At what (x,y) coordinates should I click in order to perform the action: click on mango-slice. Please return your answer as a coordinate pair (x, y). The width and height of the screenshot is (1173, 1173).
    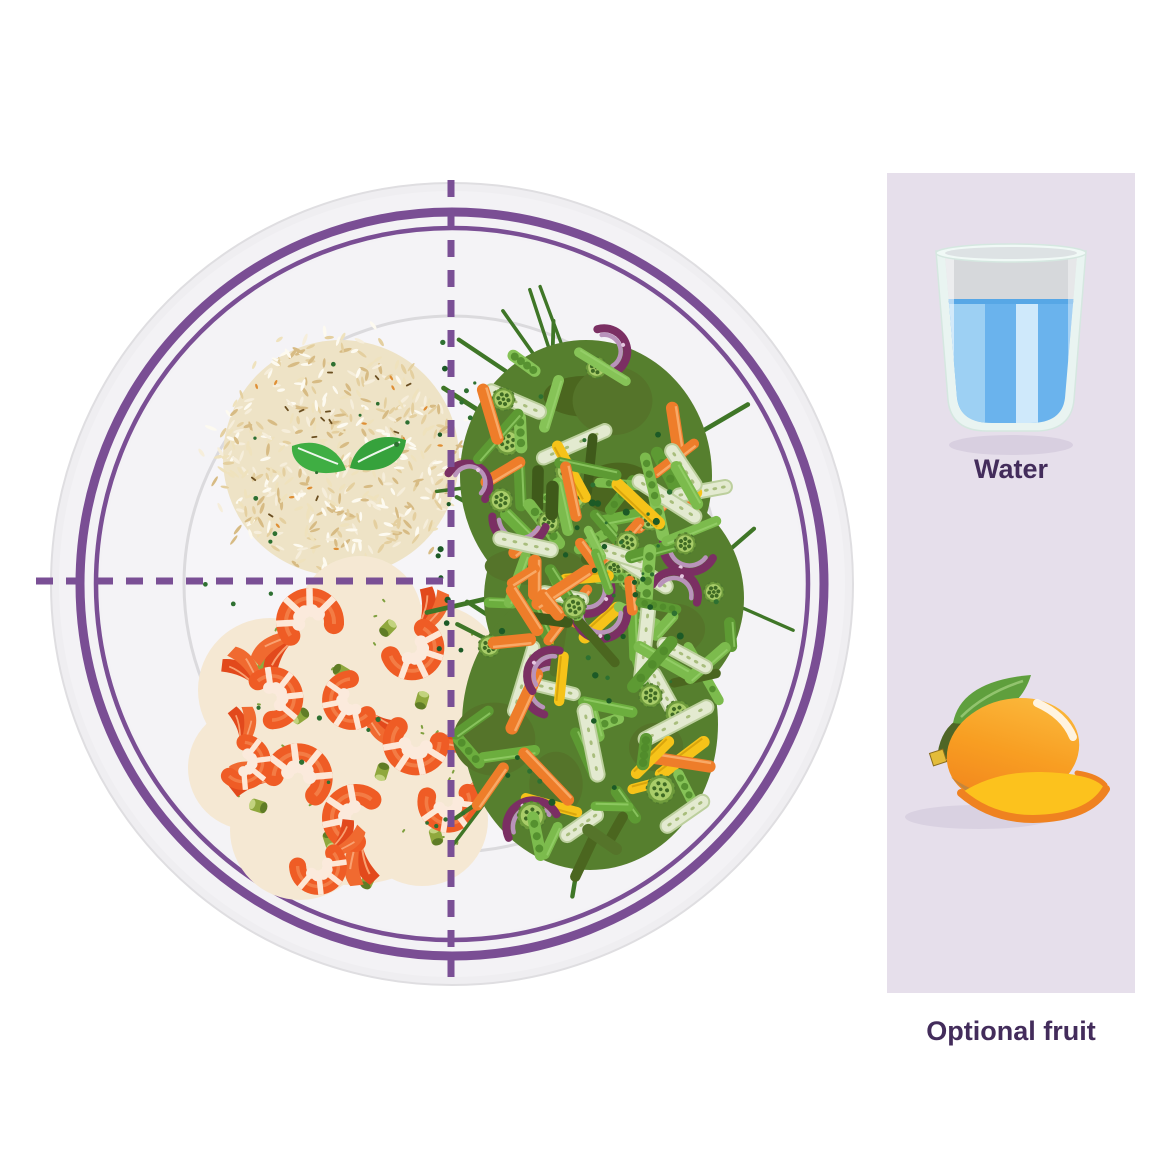
    Looking at the image, I should click on (1033, 795).